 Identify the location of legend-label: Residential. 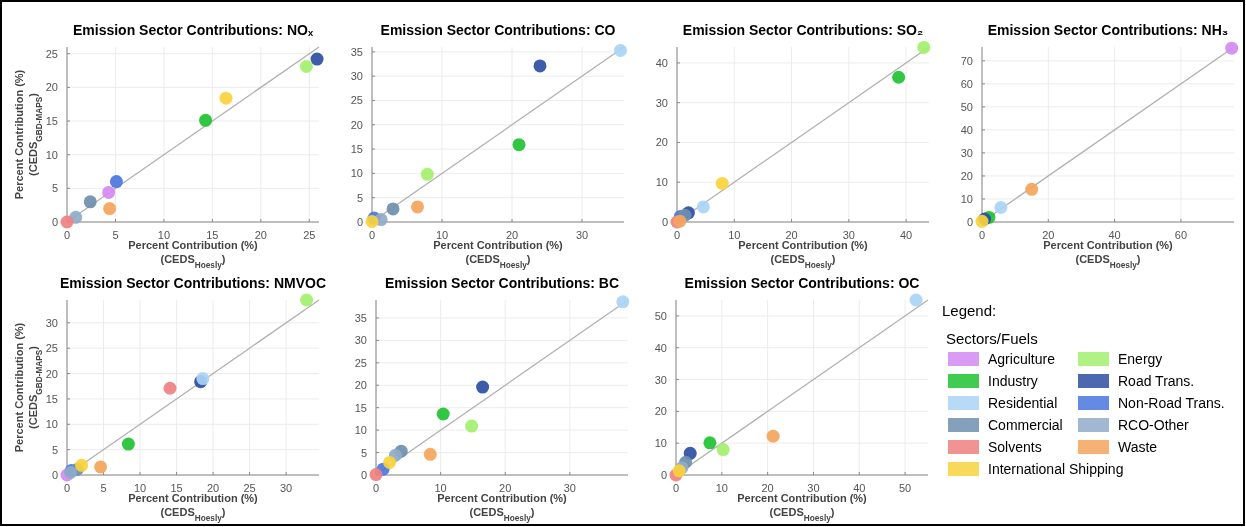
(1023, 403).